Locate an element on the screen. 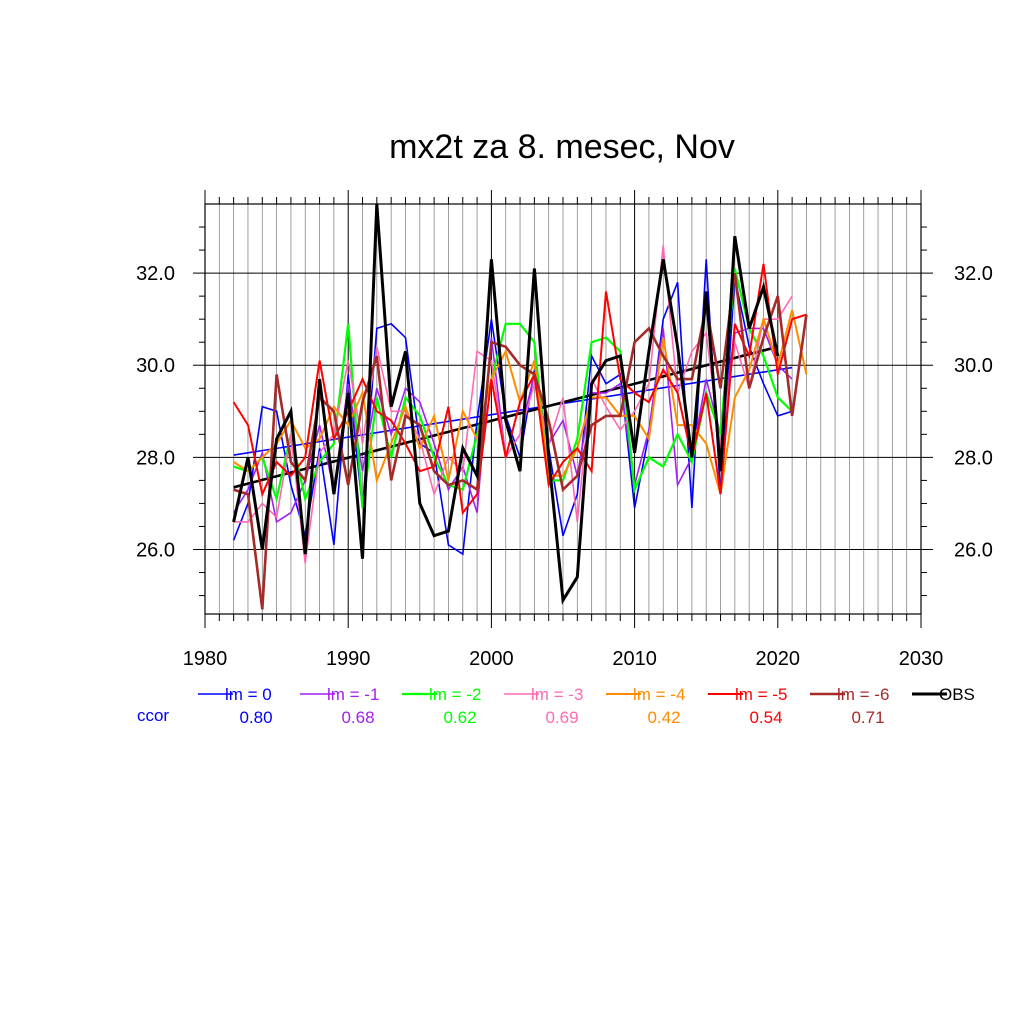 This screenshot has width=1024, height=1024. ccor-label: ccor is located at coordinates (153, 715).